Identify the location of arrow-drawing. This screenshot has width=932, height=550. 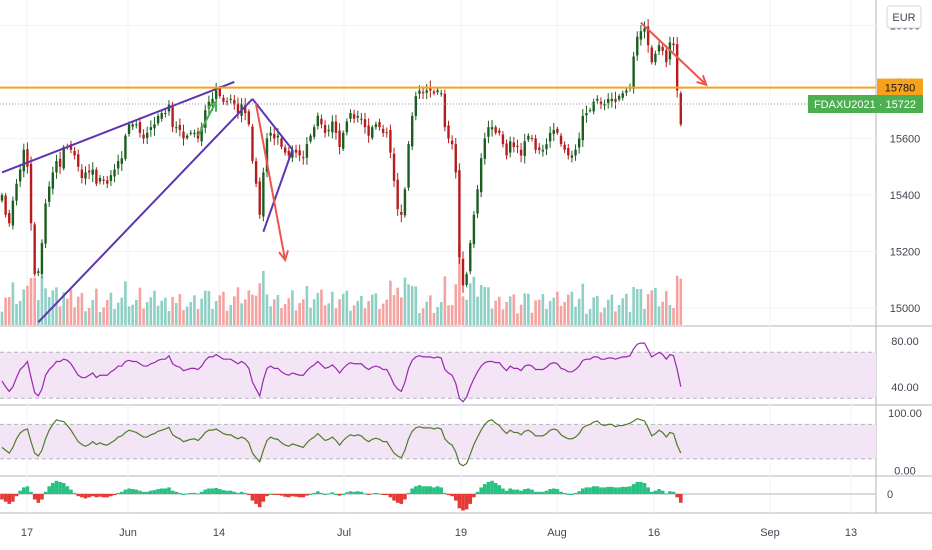
(207, 119).